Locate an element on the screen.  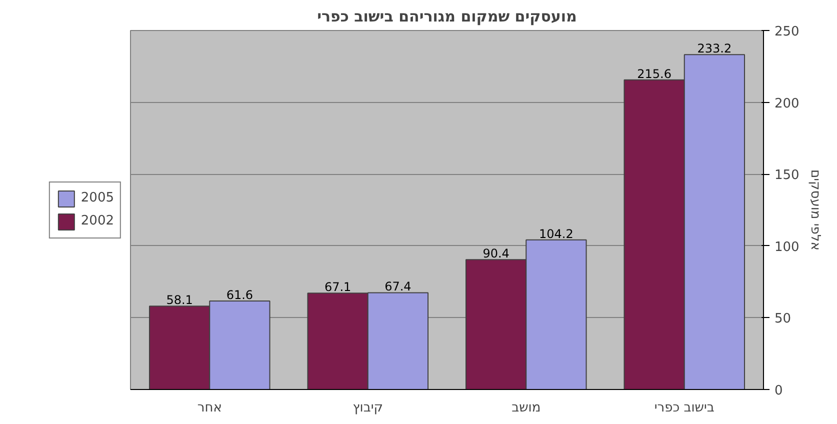
data-label: 61.6 is located at coordinates (240, 295).